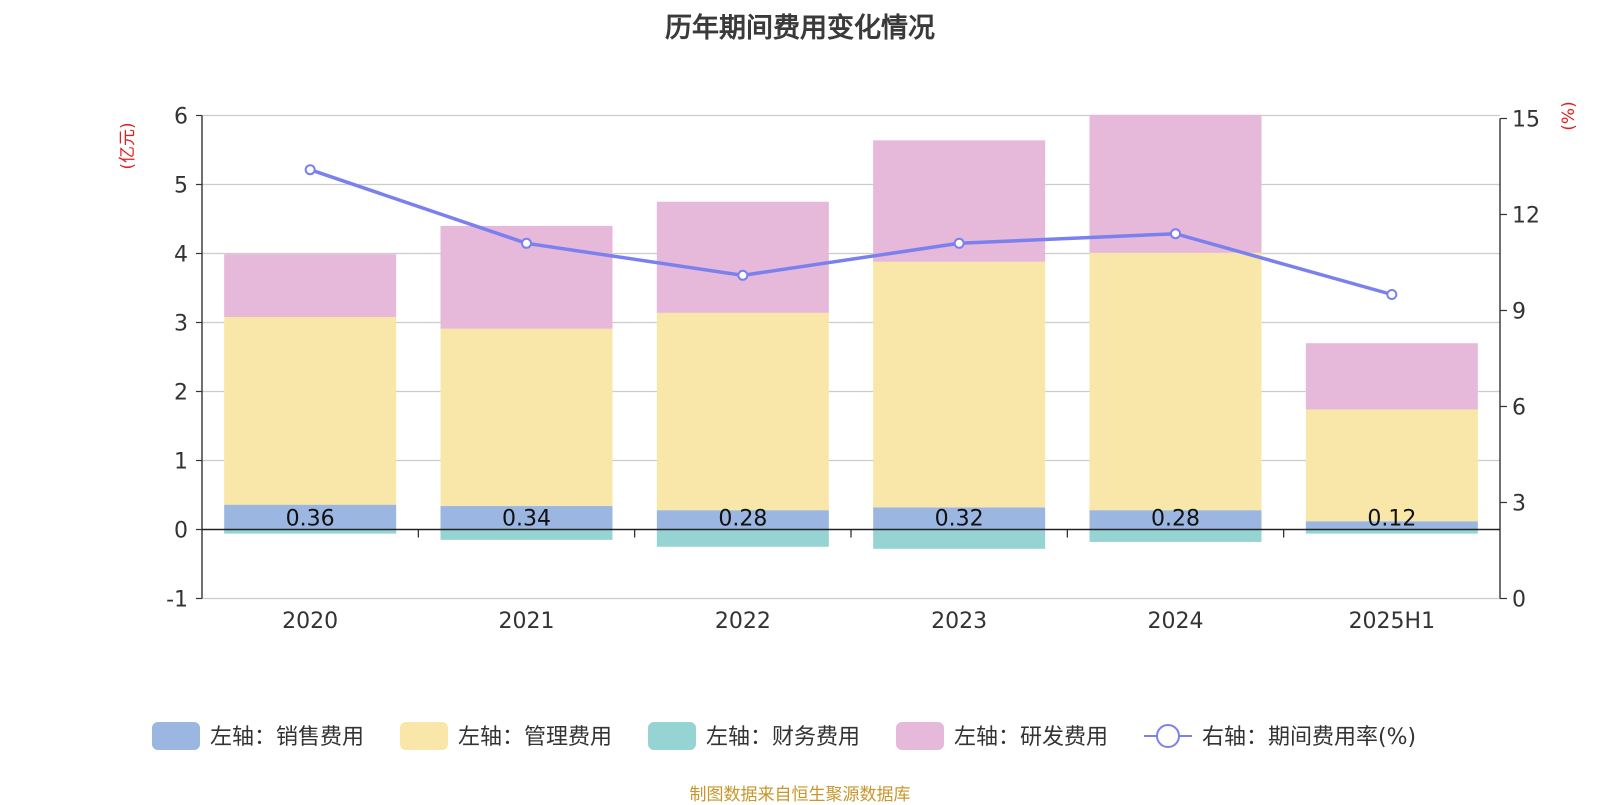 This screenshot has height=805, width=1600. Describe the element at coordinates (1031, 737) in the screenshot. I see `legend-label: 左轴：研发费用` at that location.